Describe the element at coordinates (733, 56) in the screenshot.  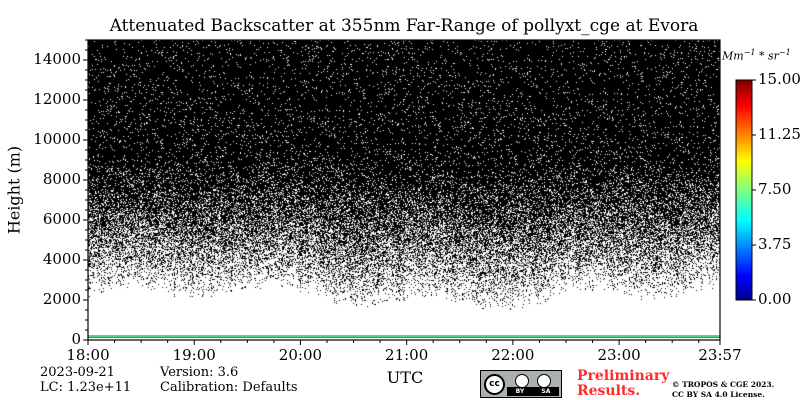
I see `colorbar-unit-base: Mm` at that location.